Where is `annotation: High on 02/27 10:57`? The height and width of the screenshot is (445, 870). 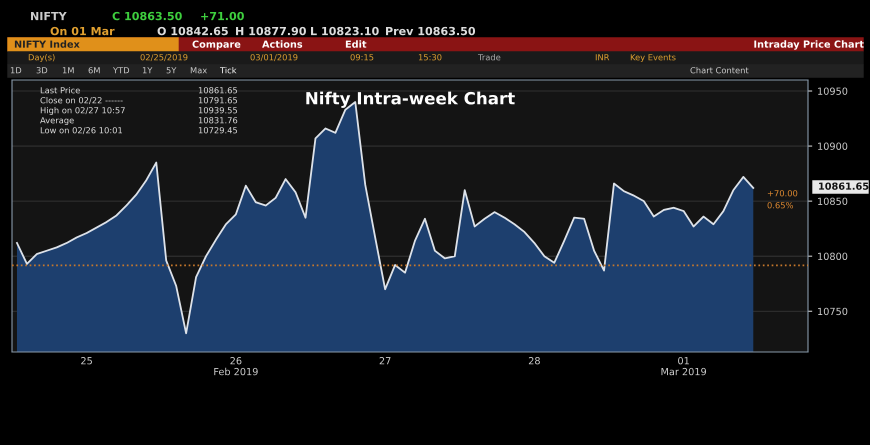
annotation: High on 02/27 10:57 is located at coordinates (82, 111).